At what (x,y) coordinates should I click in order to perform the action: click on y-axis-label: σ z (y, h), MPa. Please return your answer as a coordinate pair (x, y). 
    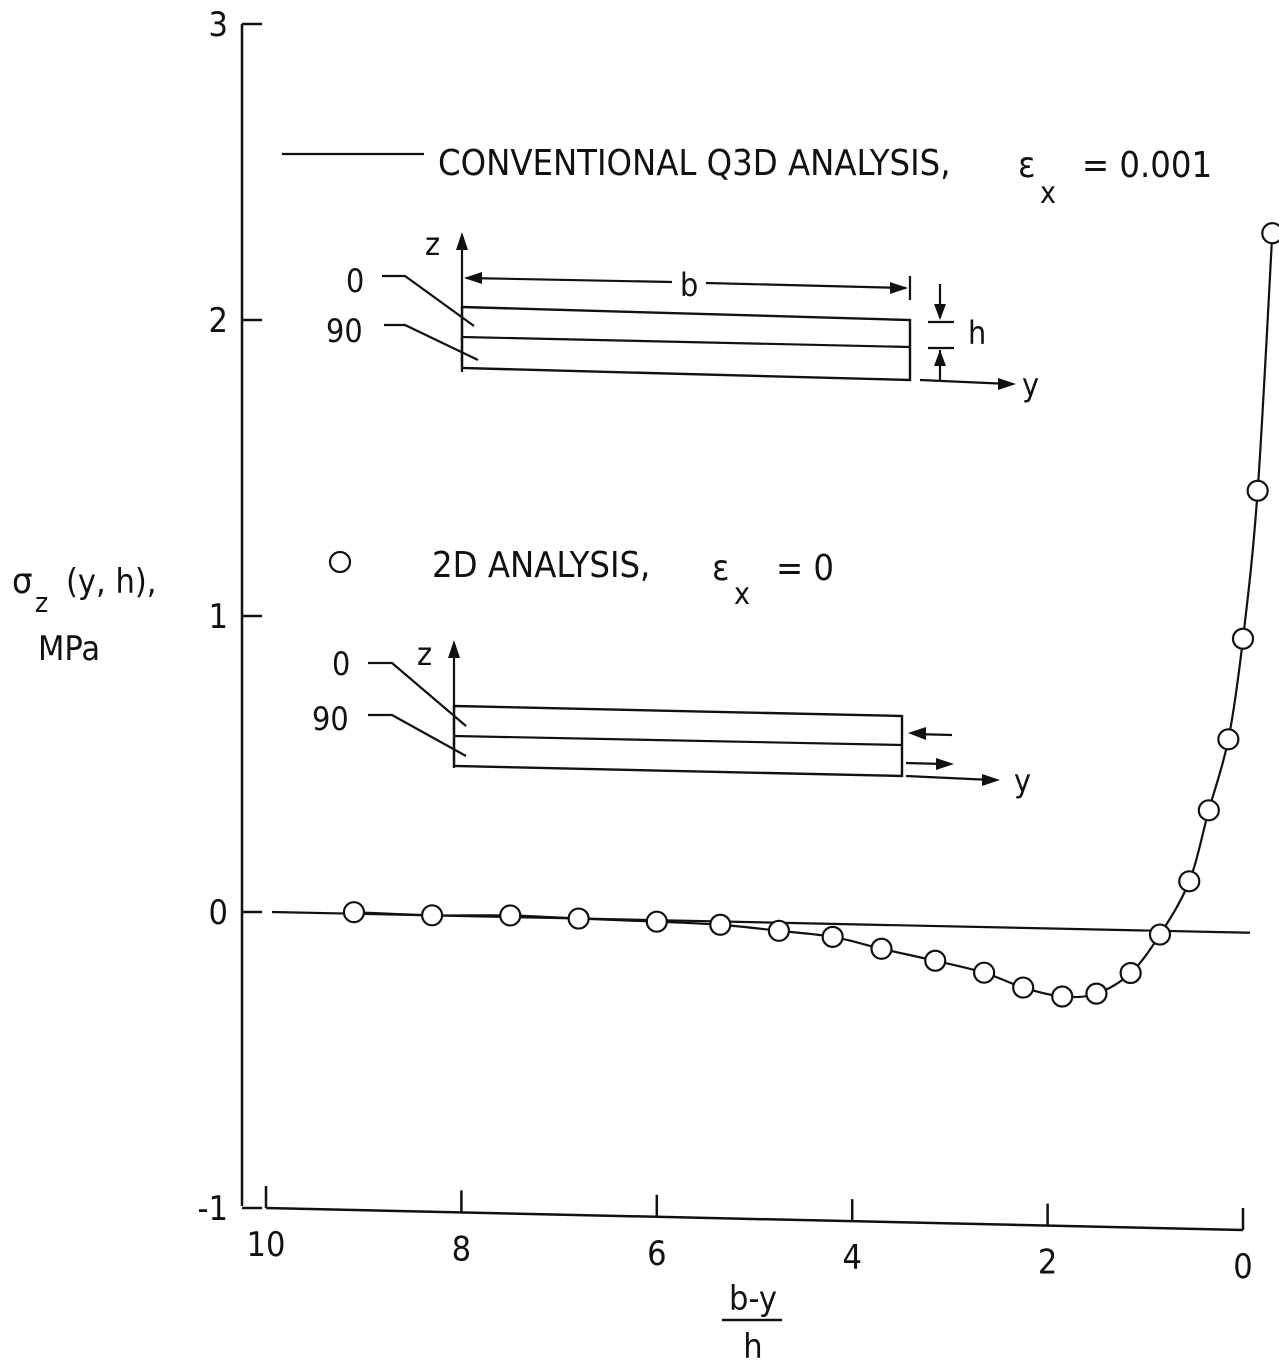
    Looking at the image, I should click on (84, 615).